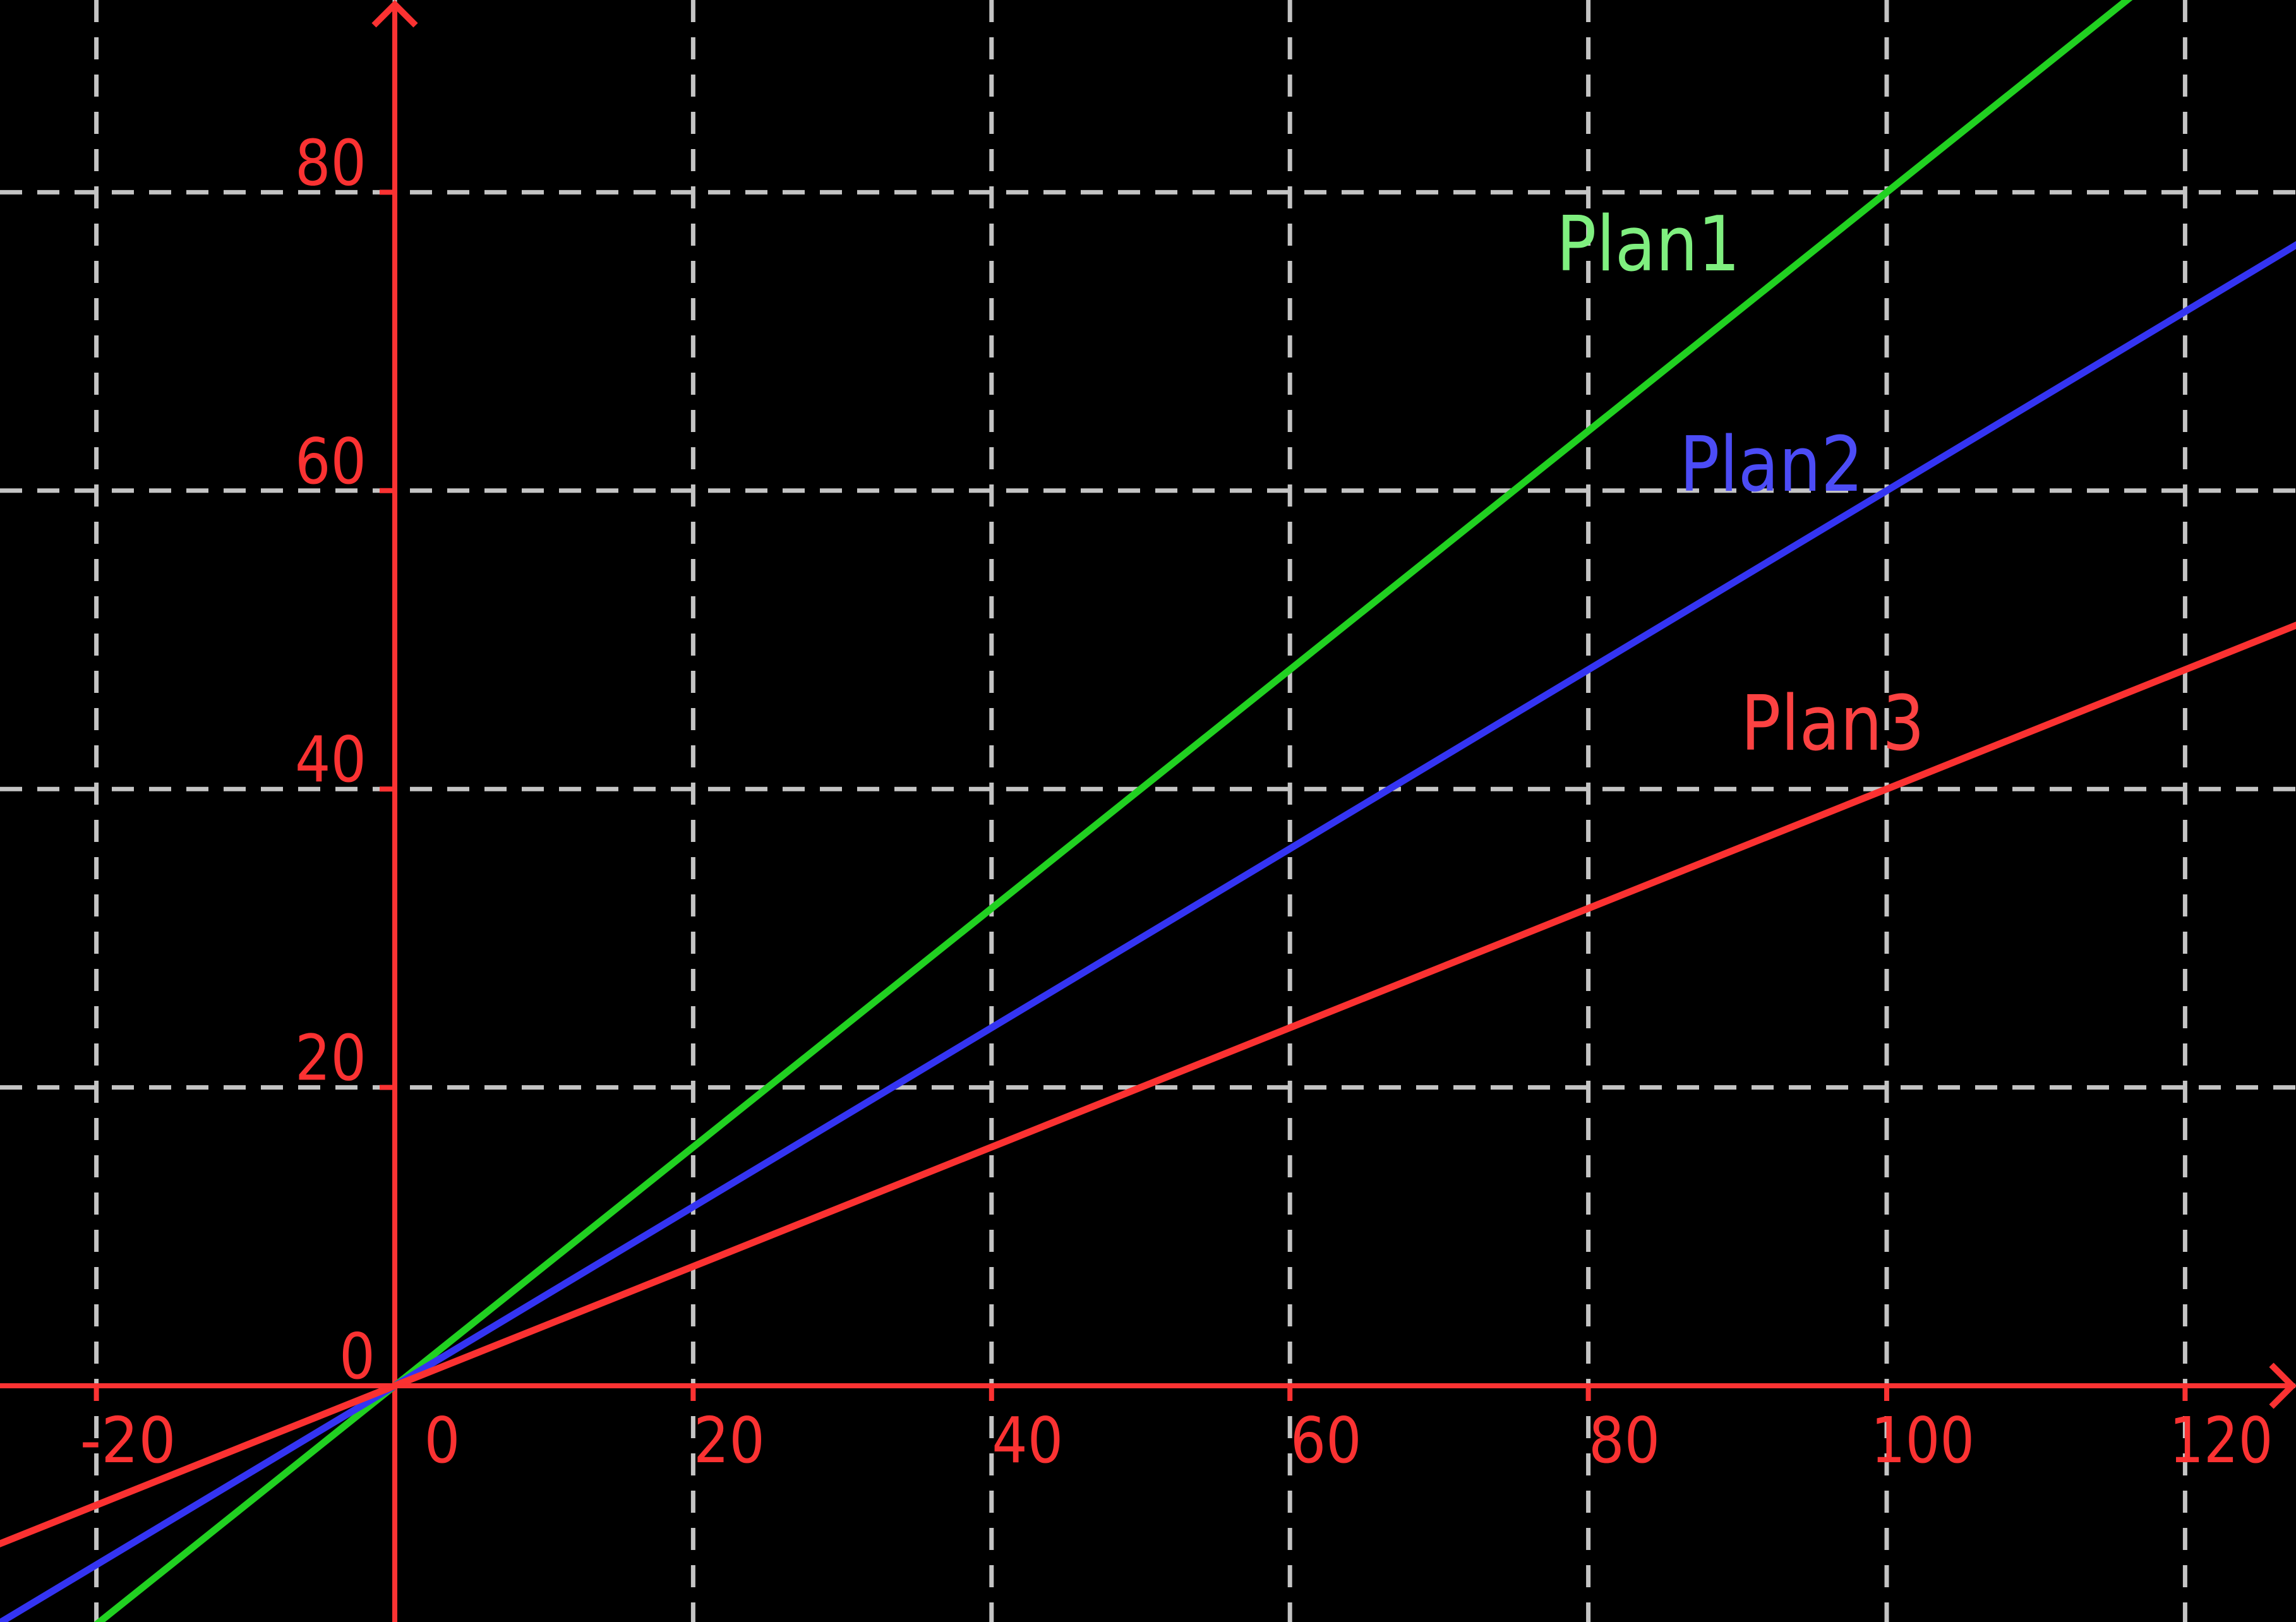 The height and width of the screenshot is (1622, 2296). Describe the element at coordinates (2282, 1386) in the screenshot. I see `x-axis-arrowhead-icon` at that location.